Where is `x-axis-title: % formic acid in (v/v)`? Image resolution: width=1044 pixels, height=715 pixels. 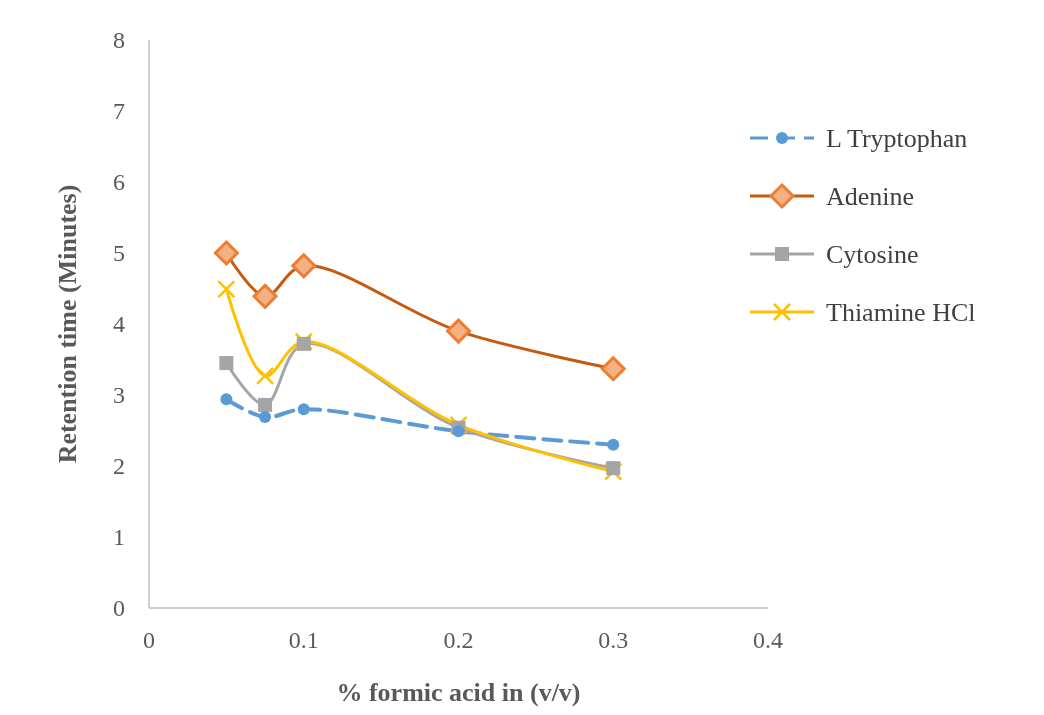 x-axis-title: % formic acid in (v/v) is located at coordinates (458, 692).